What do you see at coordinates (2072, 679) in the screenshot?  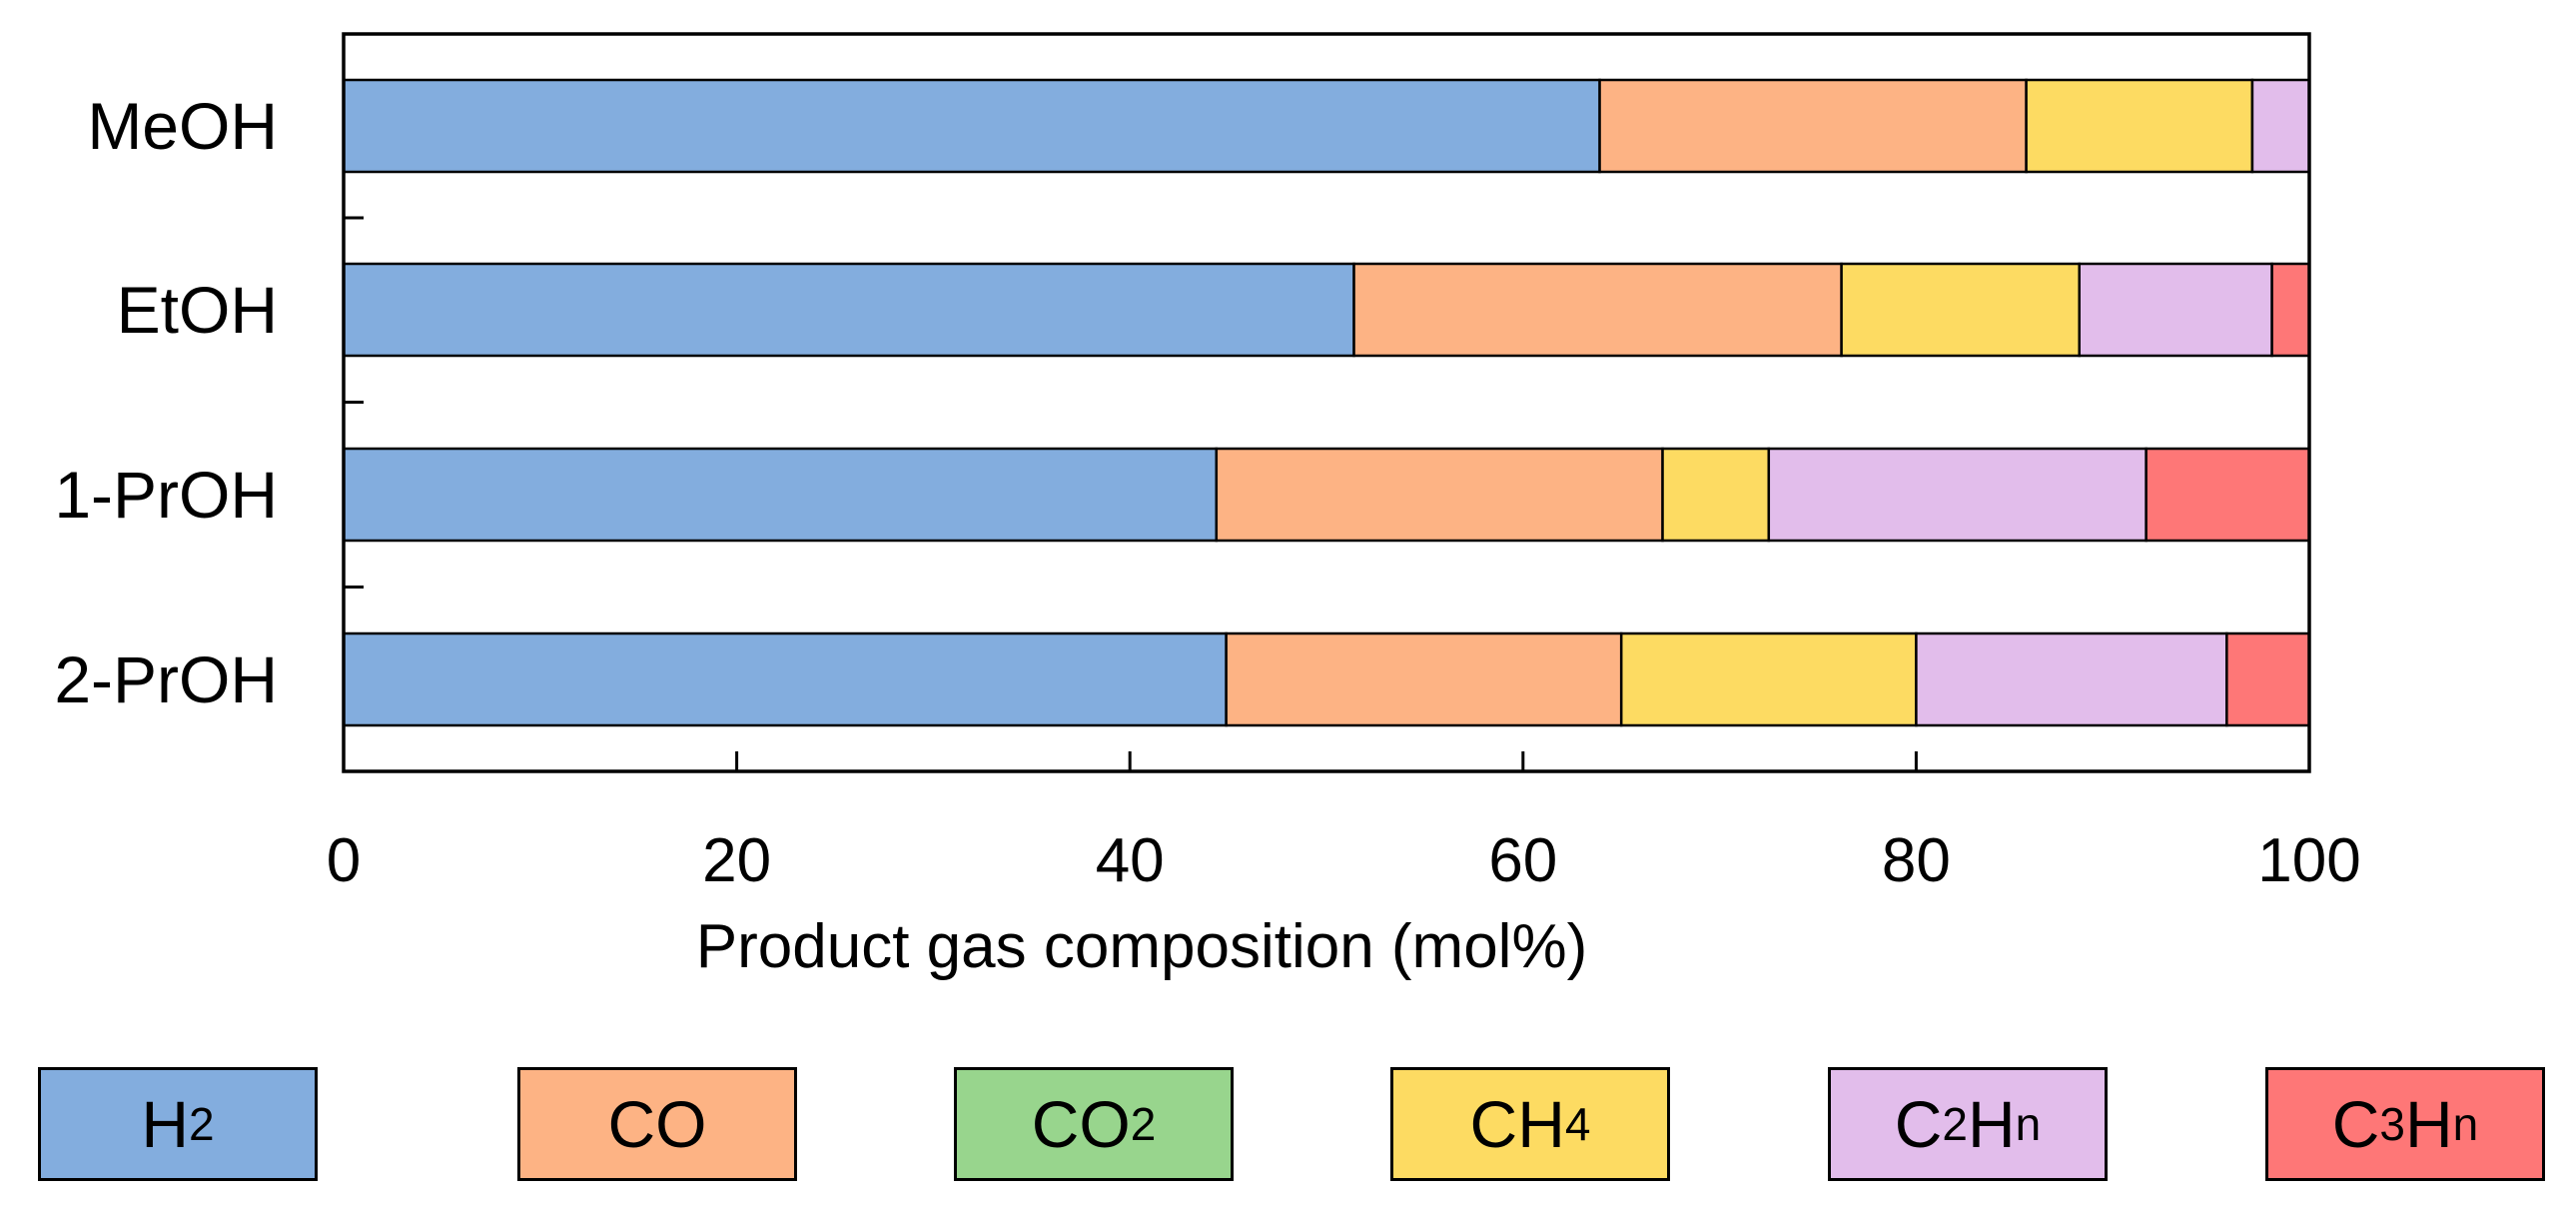 I see `bar-2-proh-c2hn` at bounding box center [2072, 679].